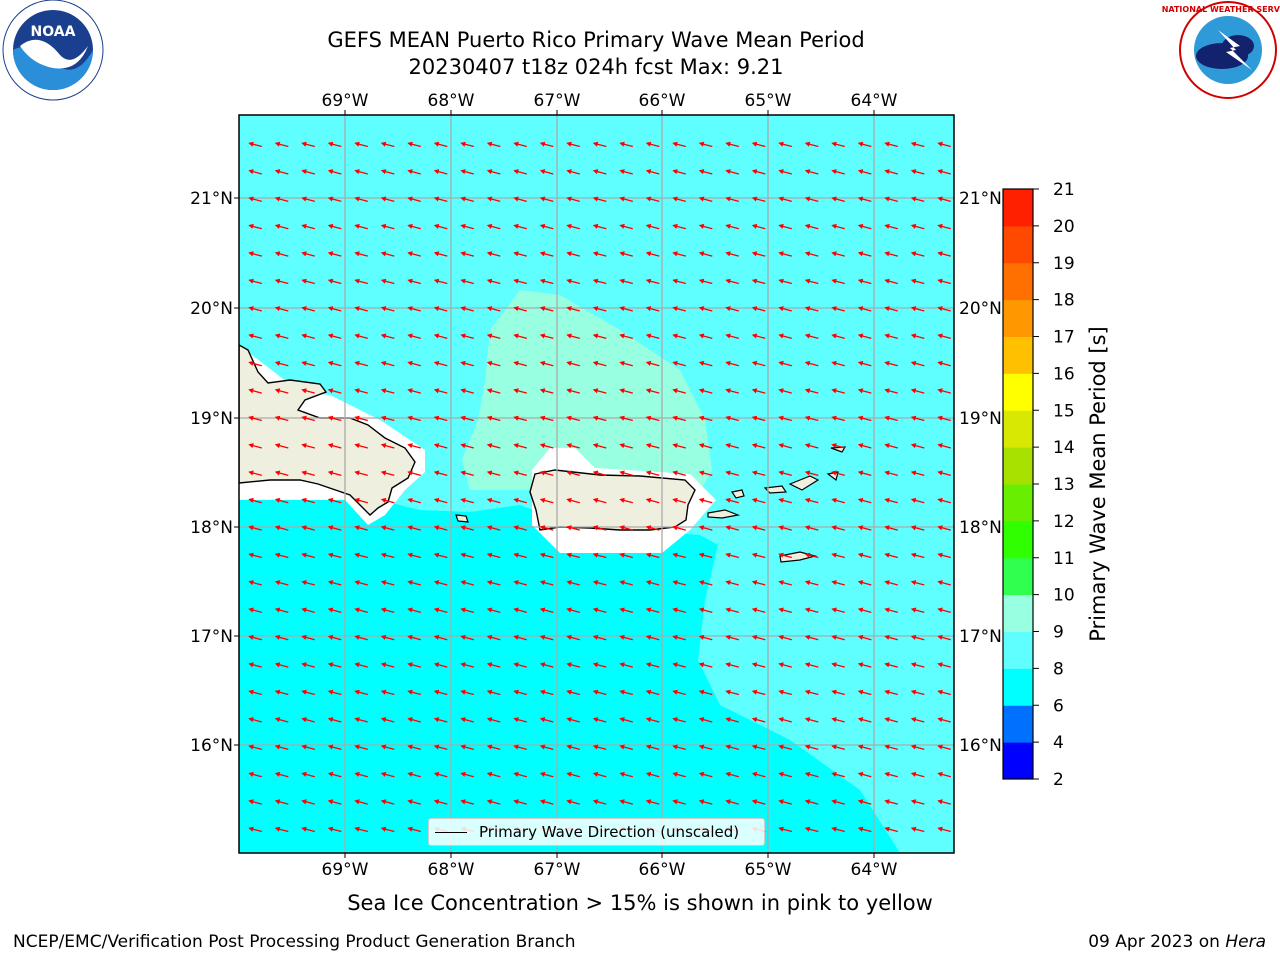  I want to click on virgin-islands, so click(805, 470).